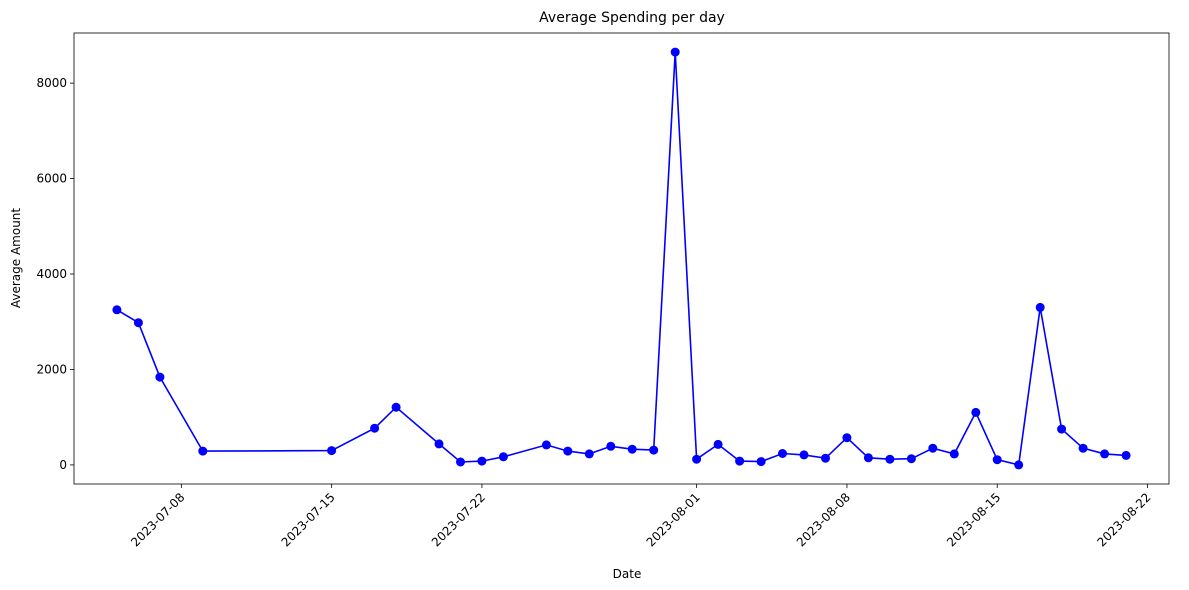 The image size is (1189, 590). What do you see at coordinates (632, 18) in the screenshot?
I see `chart-title: Average Spending per day` at bounding box center [632, 18].